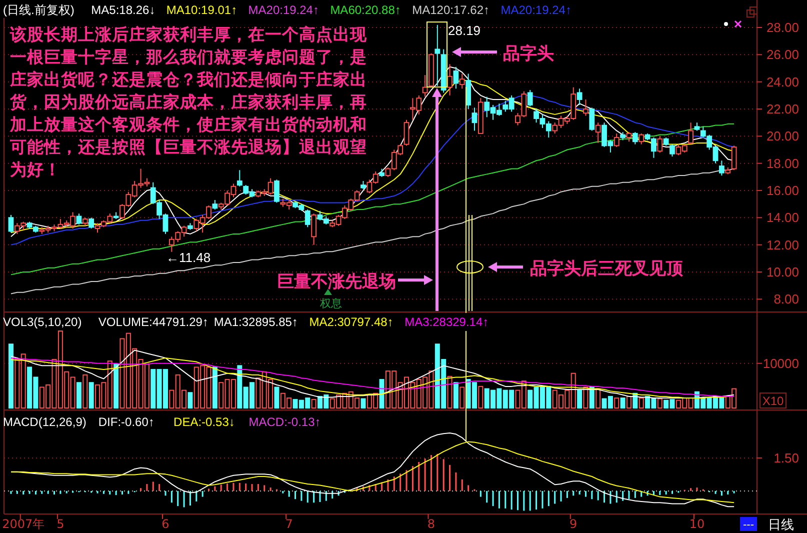  Describe the element at coordinates (782, 244) in the screenshot. I see `y-tick-label: 12.00` at that location.